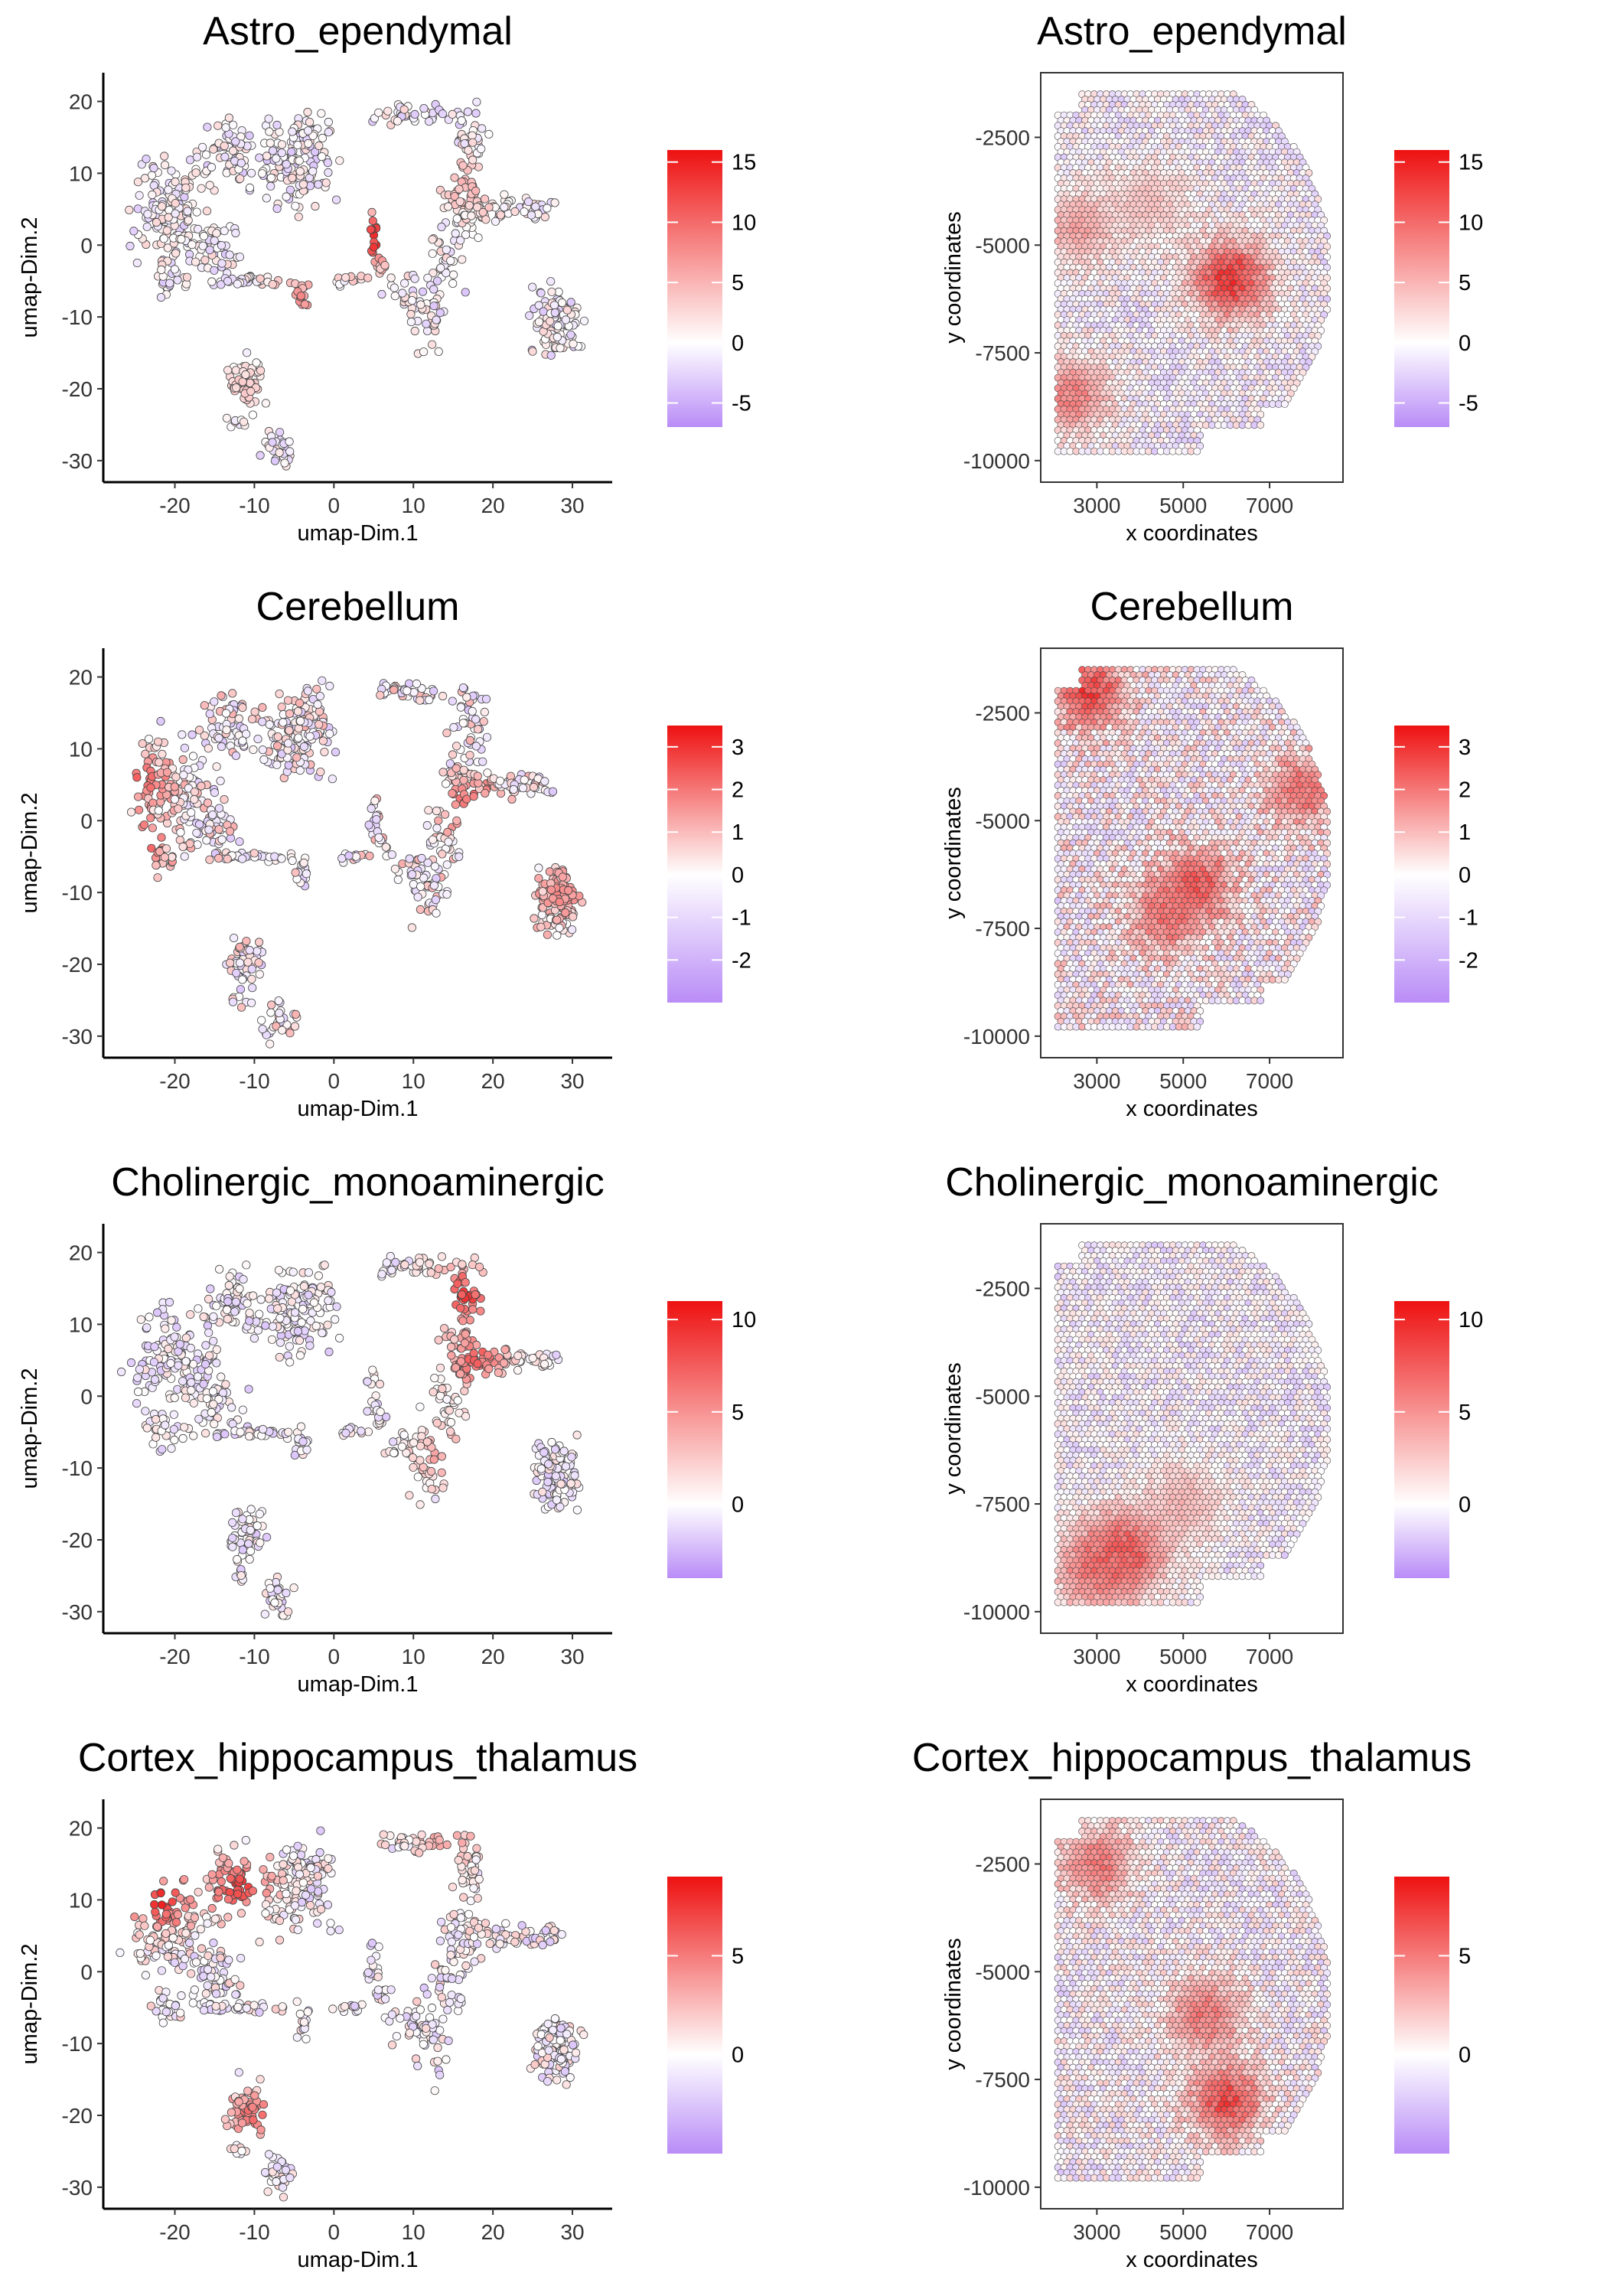 The image size is (1607, 2296). Describe the element at coordinates (741, 960) in the screenshot. I see `colorbar-tick-label: -2` at that location.